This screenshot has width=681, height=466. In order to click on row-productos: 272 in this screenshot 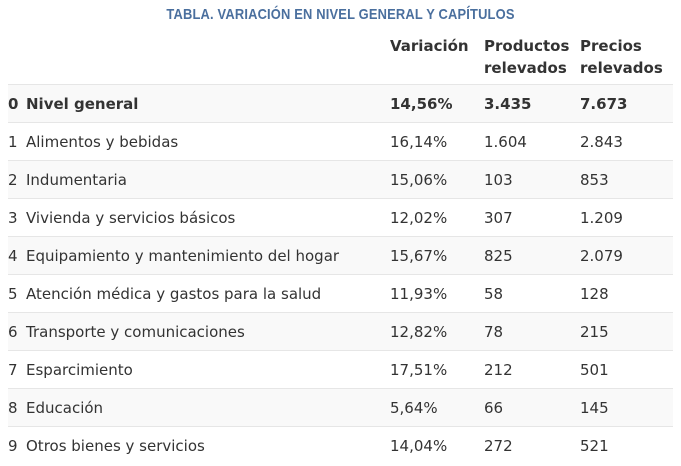, I will do `click(532, 445)`.